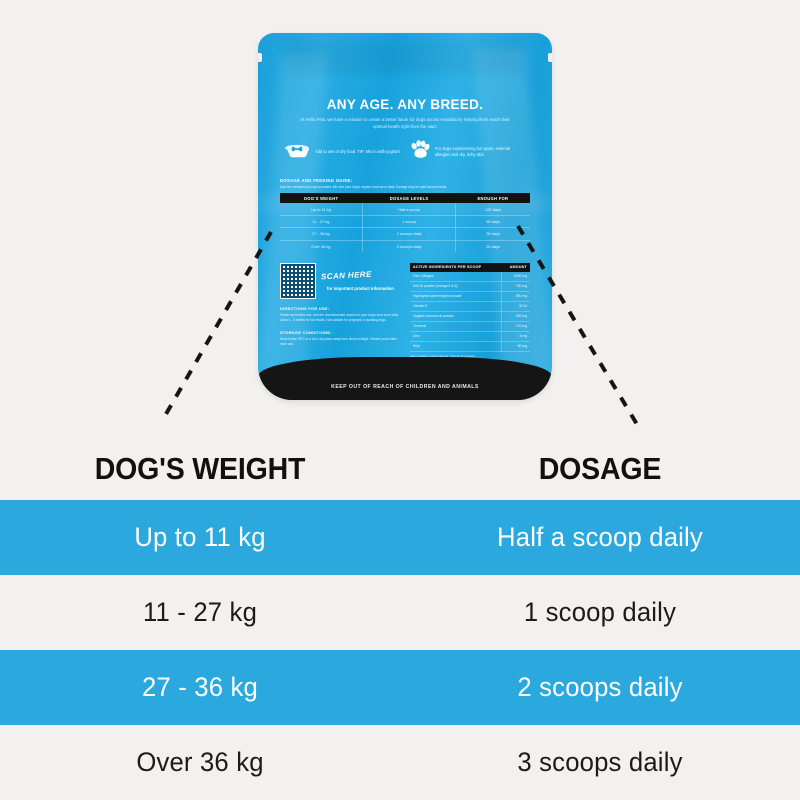  Describe the element at coordinates (600, 468) in the screenshot. I see `header-dosage: DOSAGE` at that location.